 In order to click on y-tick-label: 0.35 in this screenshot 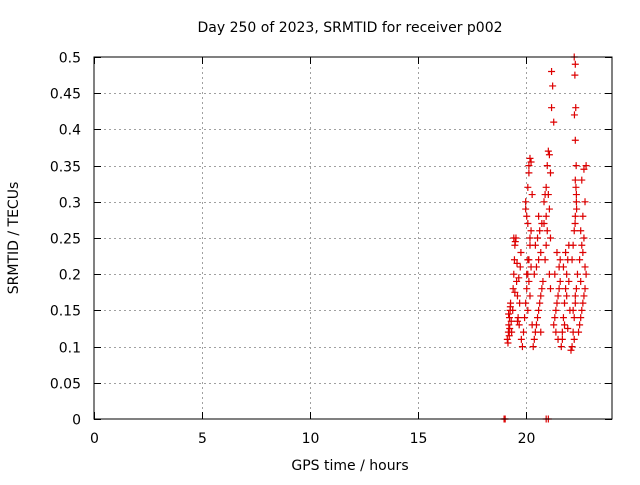, I will do `click(65, 168)`.